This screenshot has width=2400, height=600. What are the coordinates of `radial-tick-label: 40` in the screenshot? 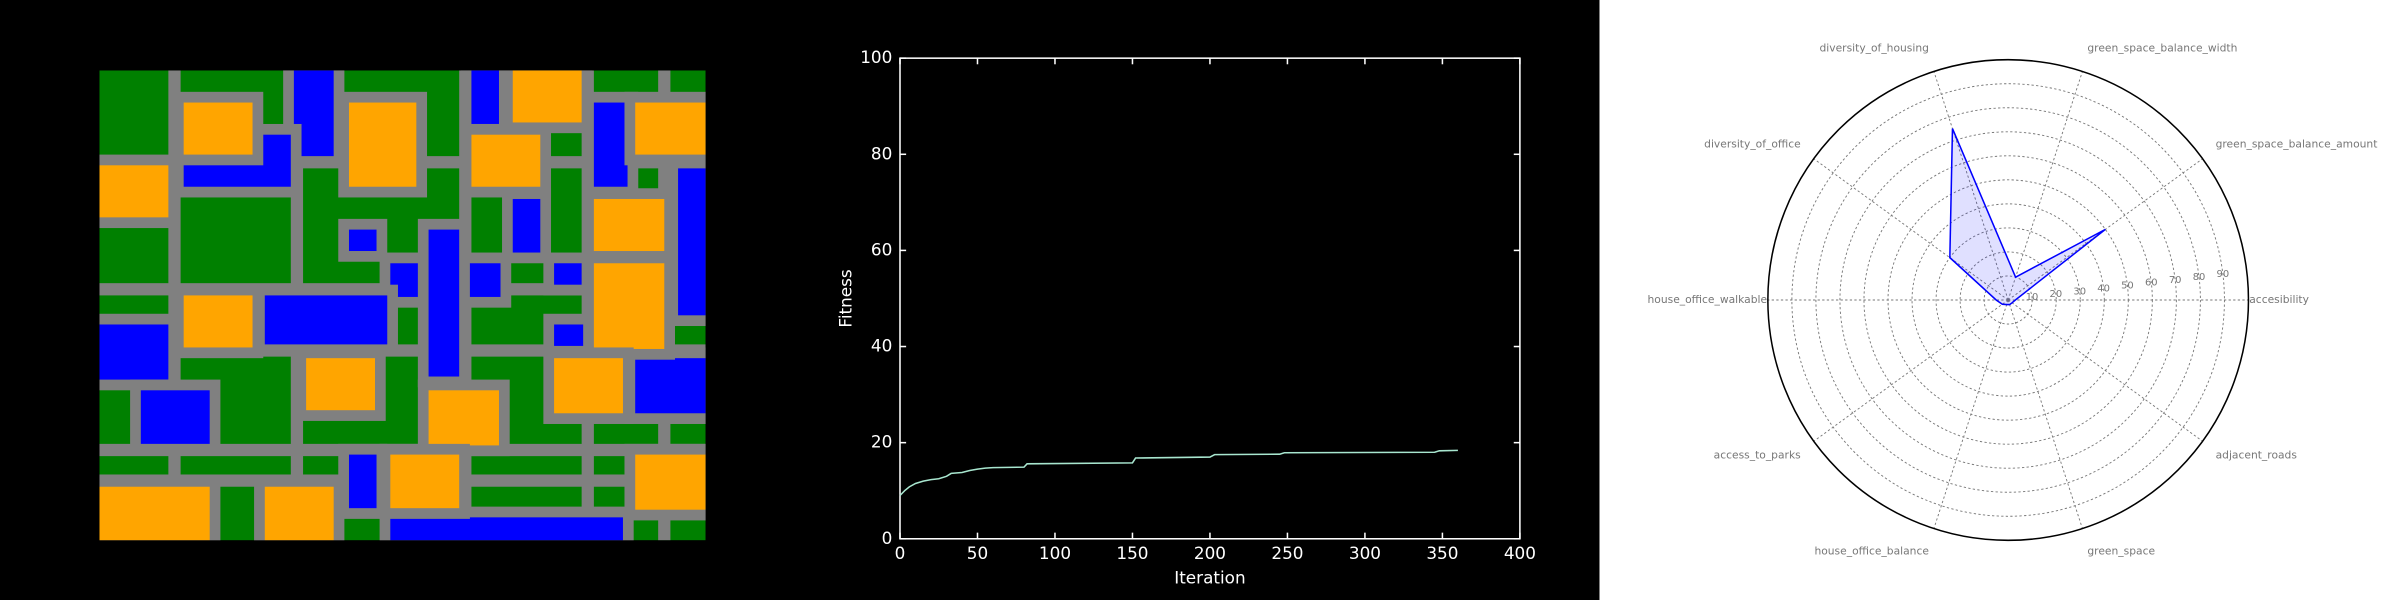 It's located at (2103, 288).